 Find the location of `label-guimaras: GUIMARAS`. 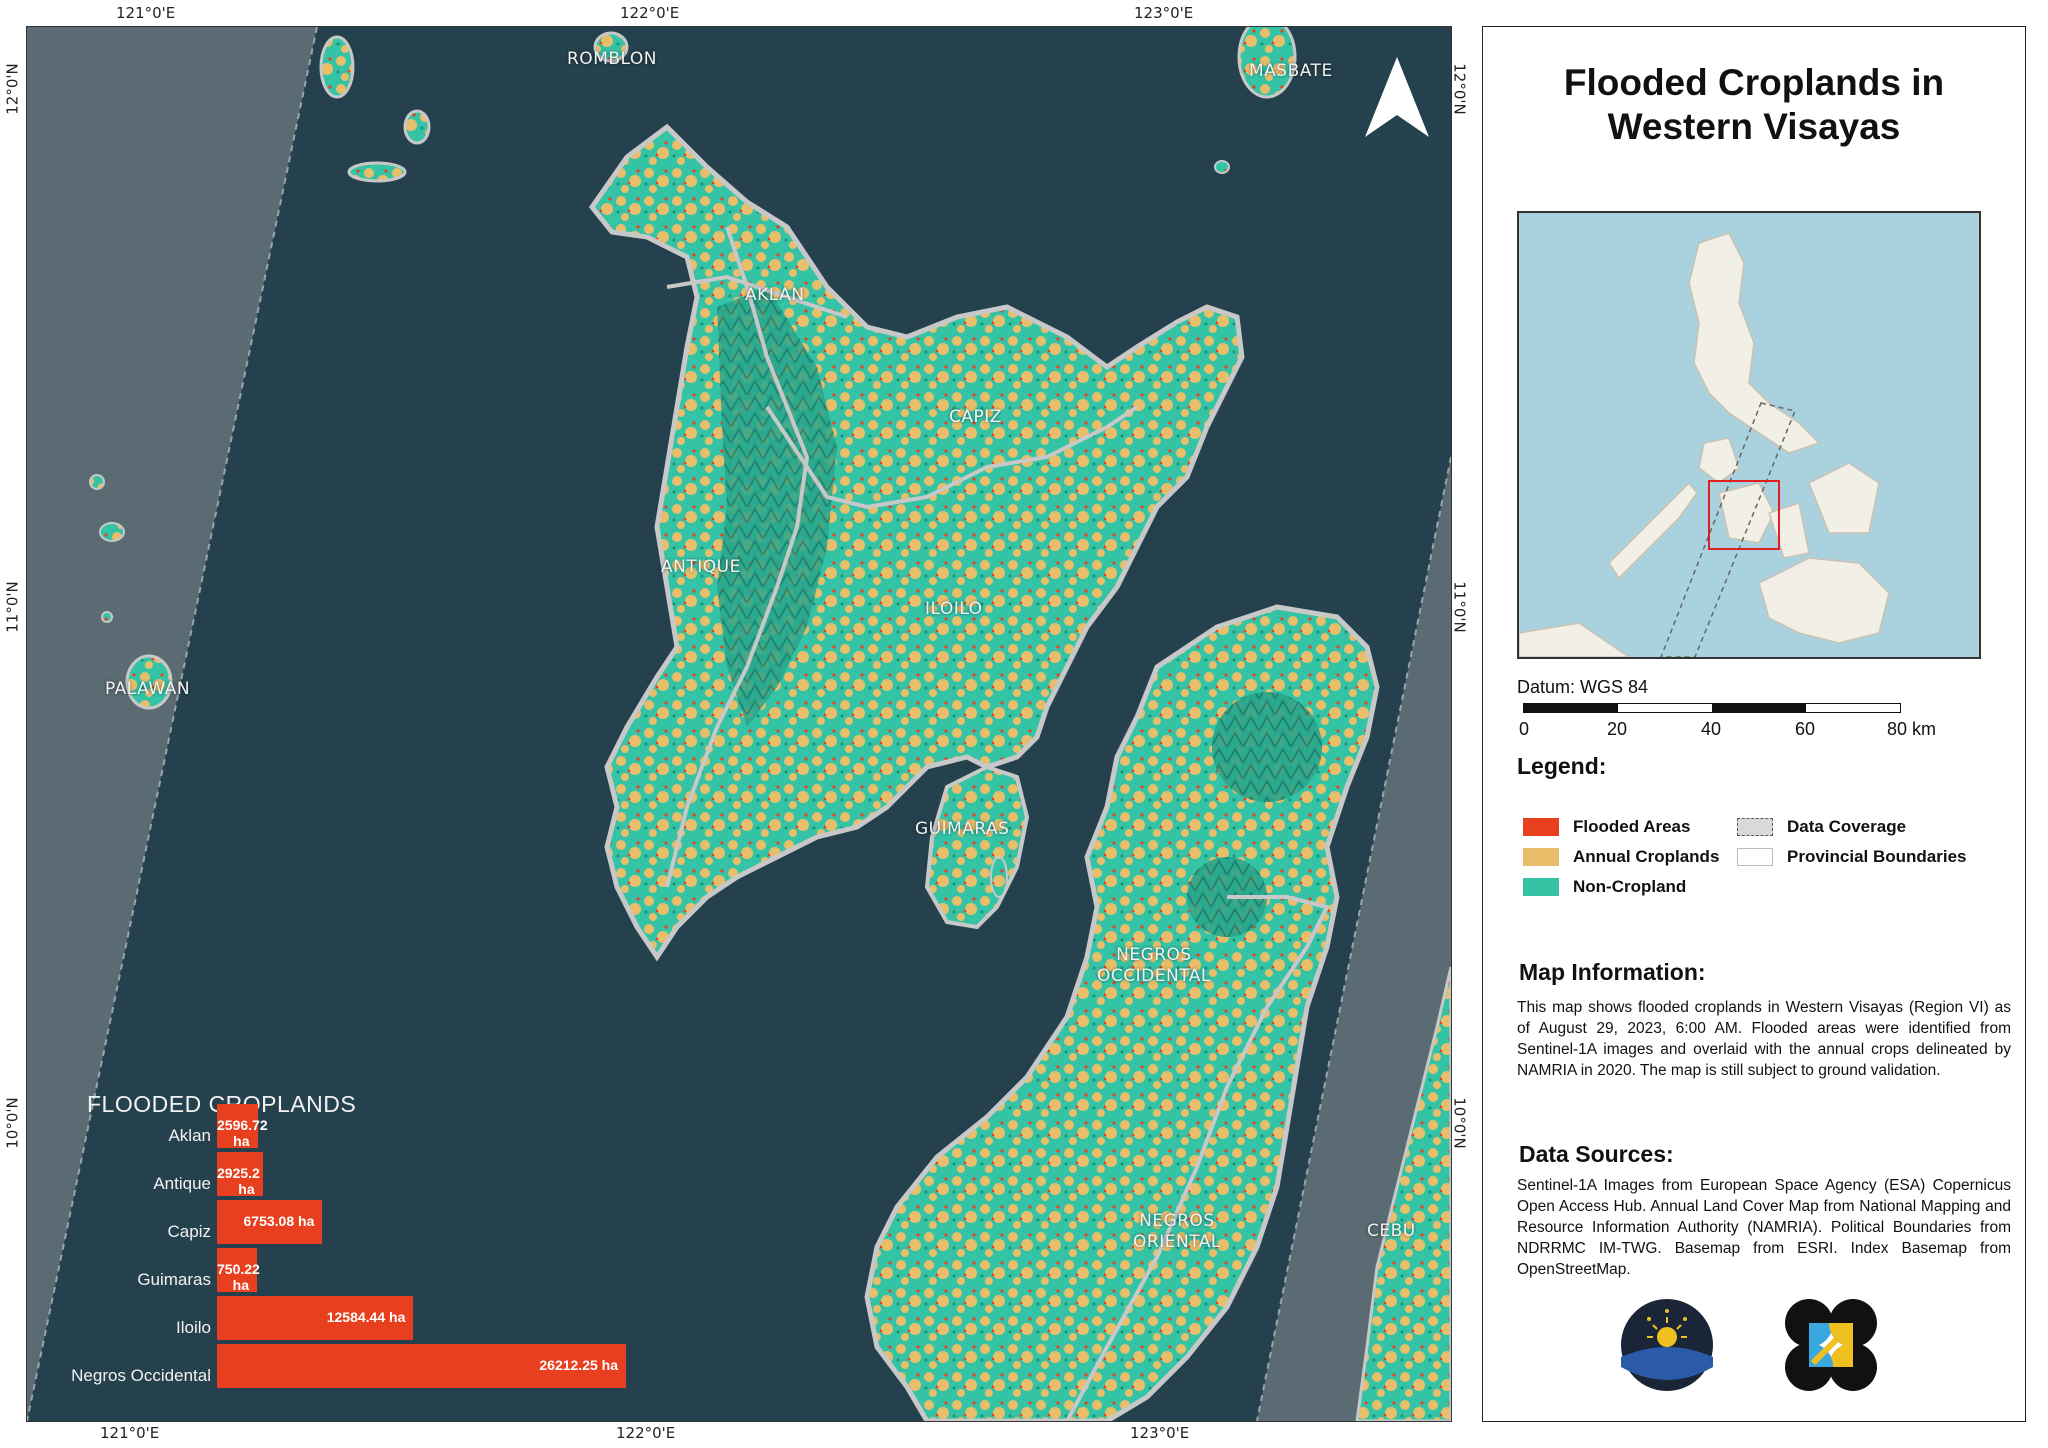

label-guimaras: GUIMARAS is located at coordinates (962, 829).